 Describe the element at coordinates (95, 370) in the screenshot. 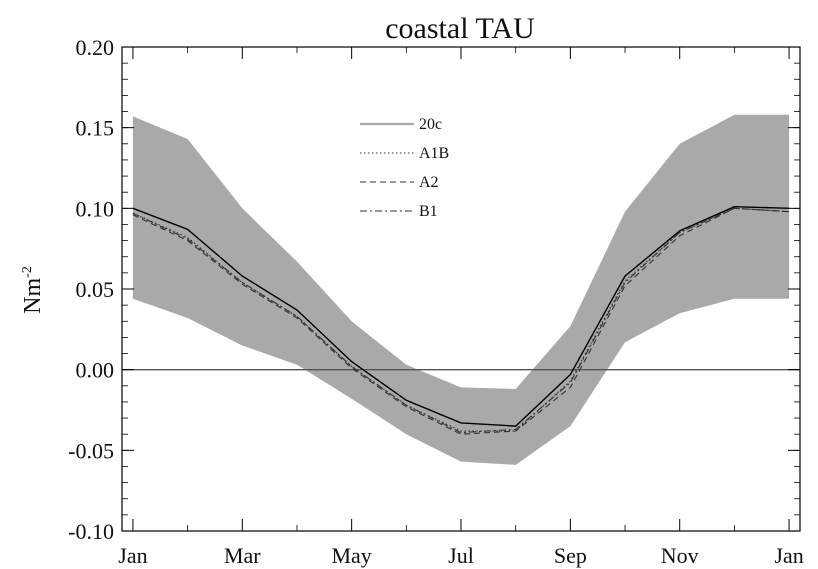

I see `y-tick-label: 0.00` at that location.